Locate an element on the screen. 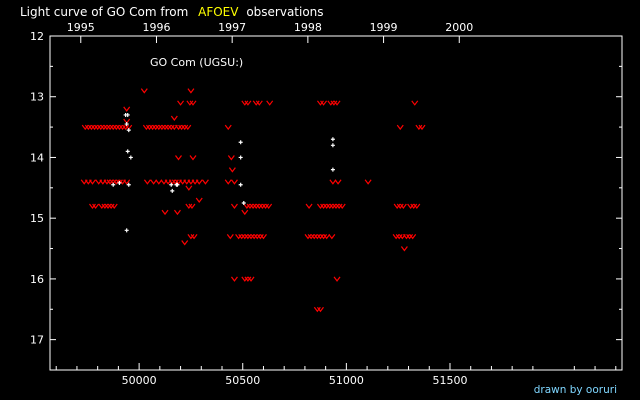 The image size is (640, 400). top-tick-label: 1998 is located at coordinates (308, 27).